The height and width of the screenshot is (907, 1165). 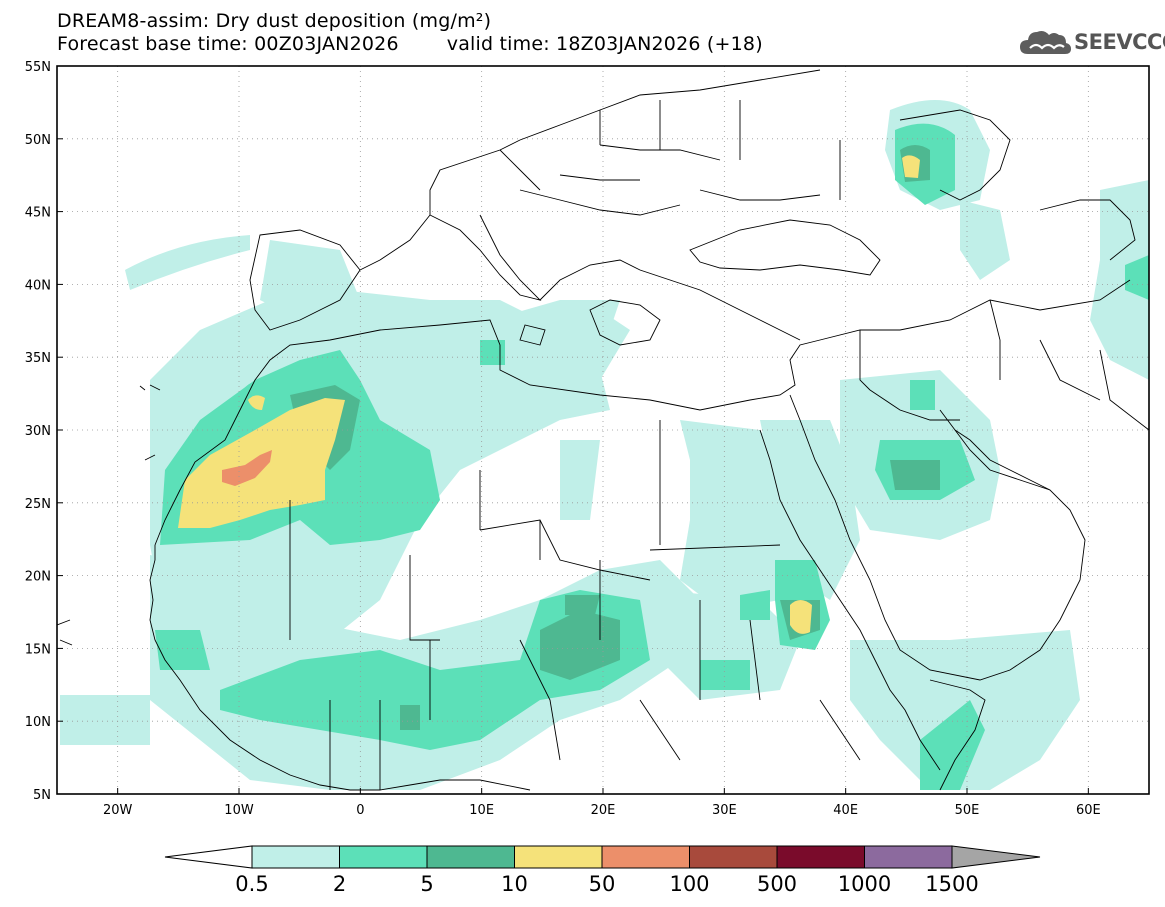 I want to click on lat-tick-label: 20N, so click(x=38, y=577).